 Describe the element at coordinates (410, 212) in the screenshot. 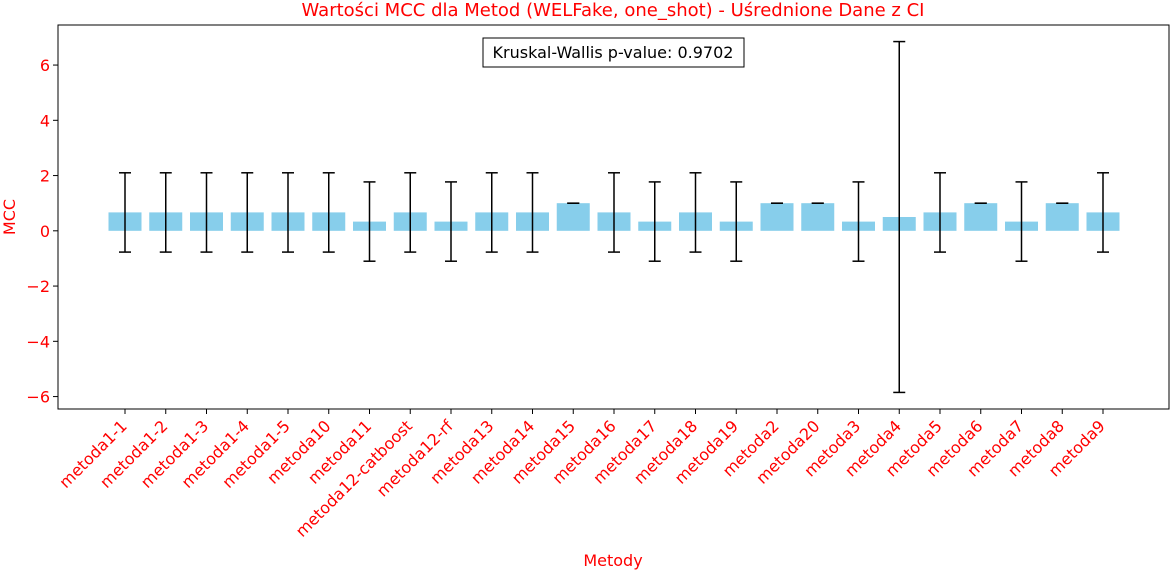

I see `error-bar-metoda12-catboost` at that location.